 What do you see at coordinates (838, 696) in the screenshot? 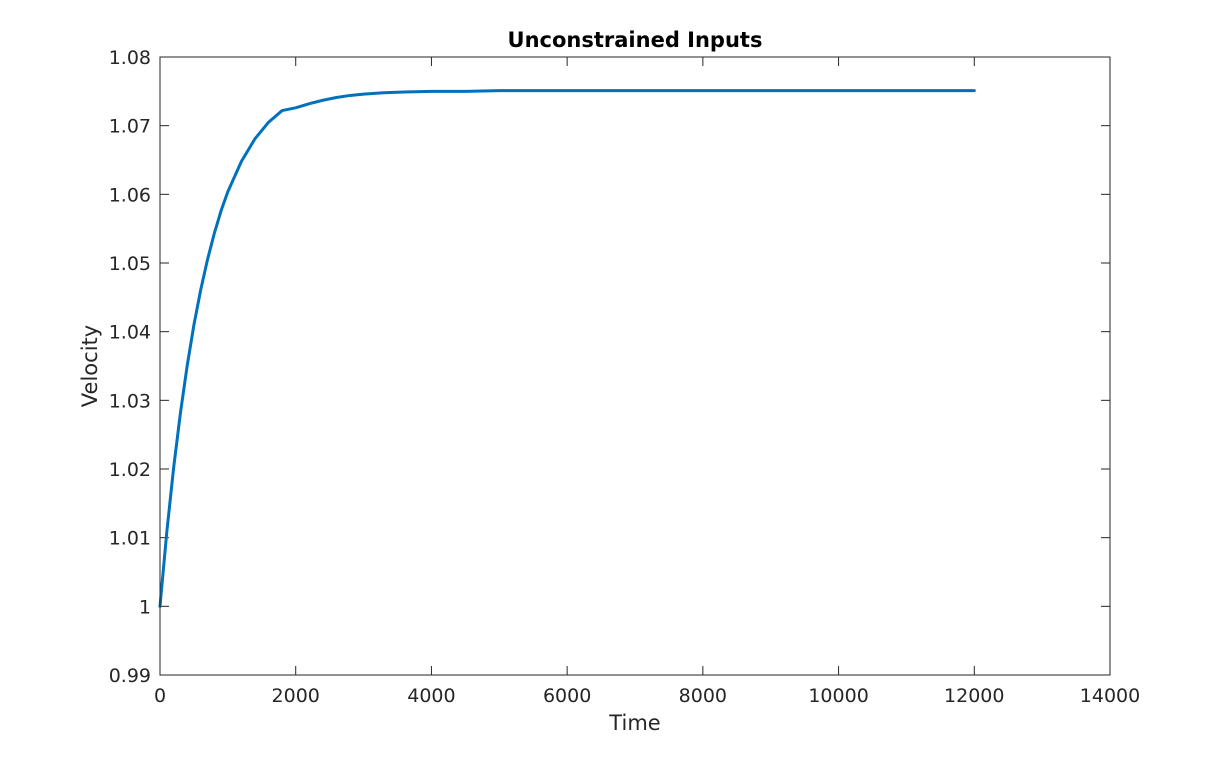
I see `x-tick-label: 10000` at bounding box center [838, 696].